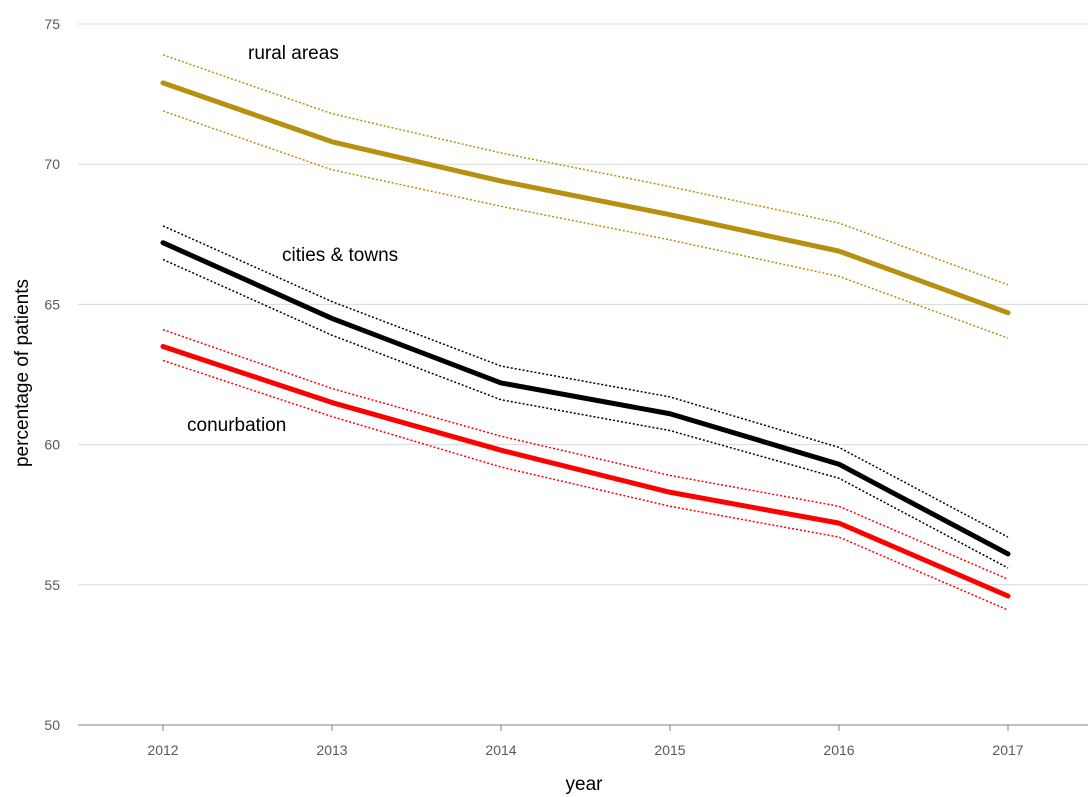  Describe the element at coordinates (293, 53) in the screenshot. I see `label-rural-areas: rural areas` at that location.